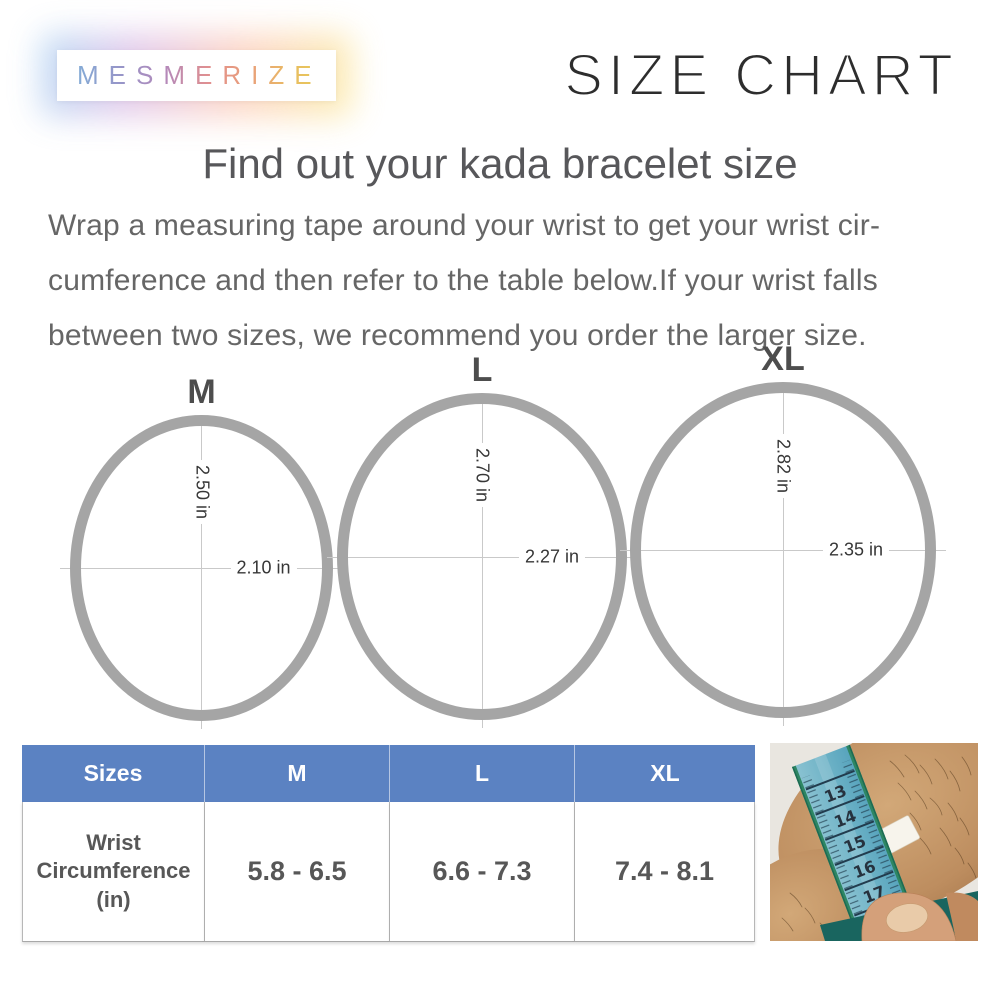 The height and width of the screenshot is (1000, 1000). I want to click on horizontal-dimension-l: 2.27 in, so click(552, 556).